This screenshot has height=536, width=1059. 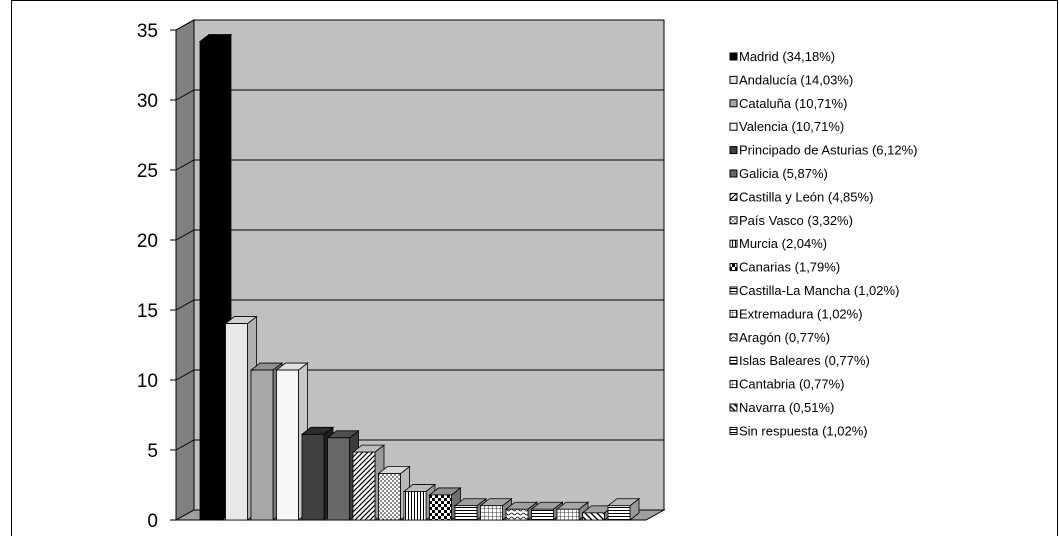 What do you see at coordinates (796, 220) in the screenshot?
I see `legend-label: País Vasco (3,32%)` at bounding box center [796, 220].